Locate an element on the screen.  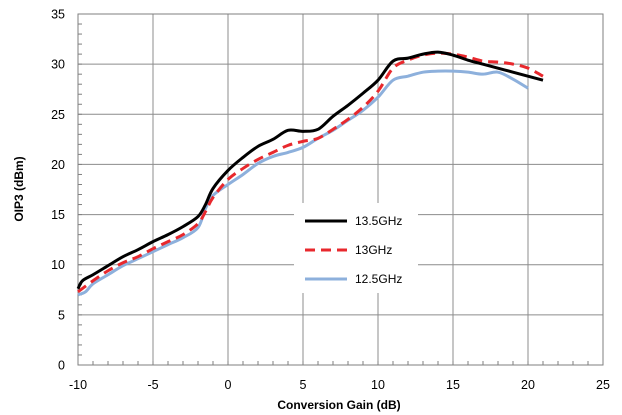
y-tick-label: 0 is located at coordinates (61, 366).